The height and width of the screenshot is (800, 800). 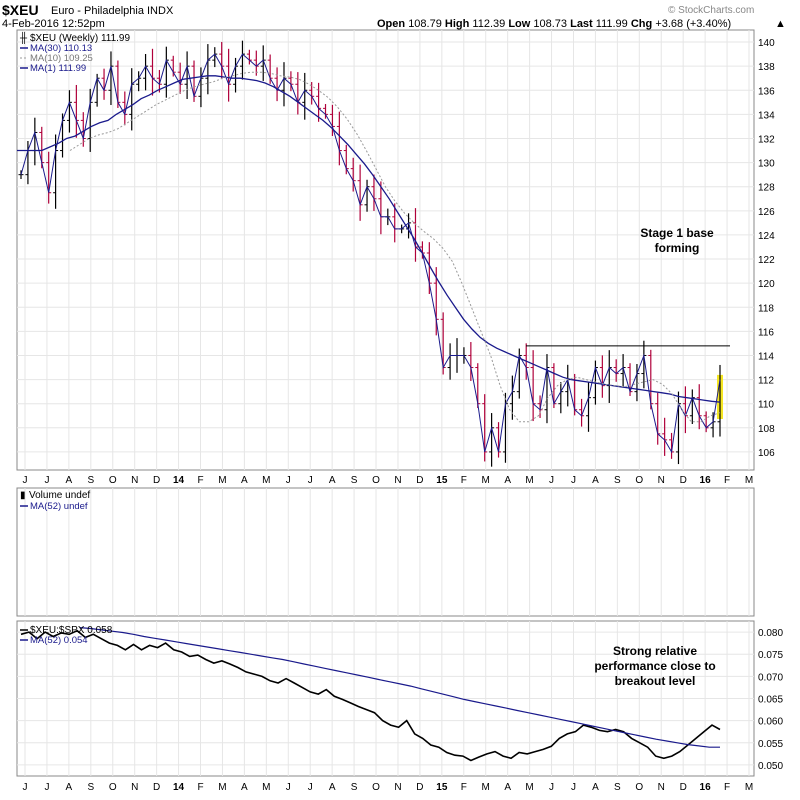 I want to click on legend-volume-icon: ▮, so click(x=23, y=495).